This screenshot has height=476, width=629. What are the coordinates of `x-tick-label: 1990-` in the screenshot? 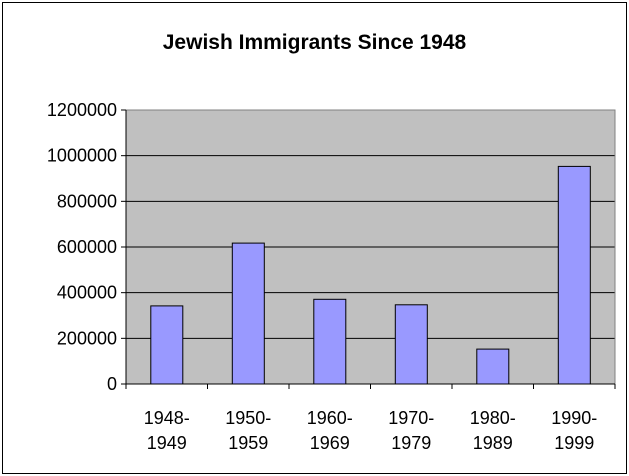 It's located at (574, 418).